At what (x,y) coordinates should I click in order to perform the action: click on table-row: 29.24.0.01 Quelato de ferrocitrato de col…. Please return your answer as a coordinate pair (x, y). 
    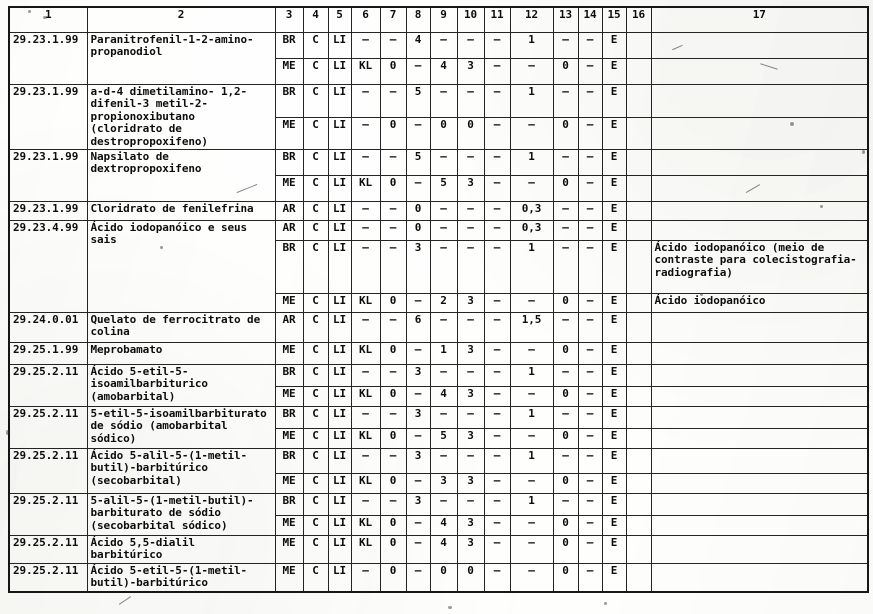
    Looking at the image, I should click on (438, 328).